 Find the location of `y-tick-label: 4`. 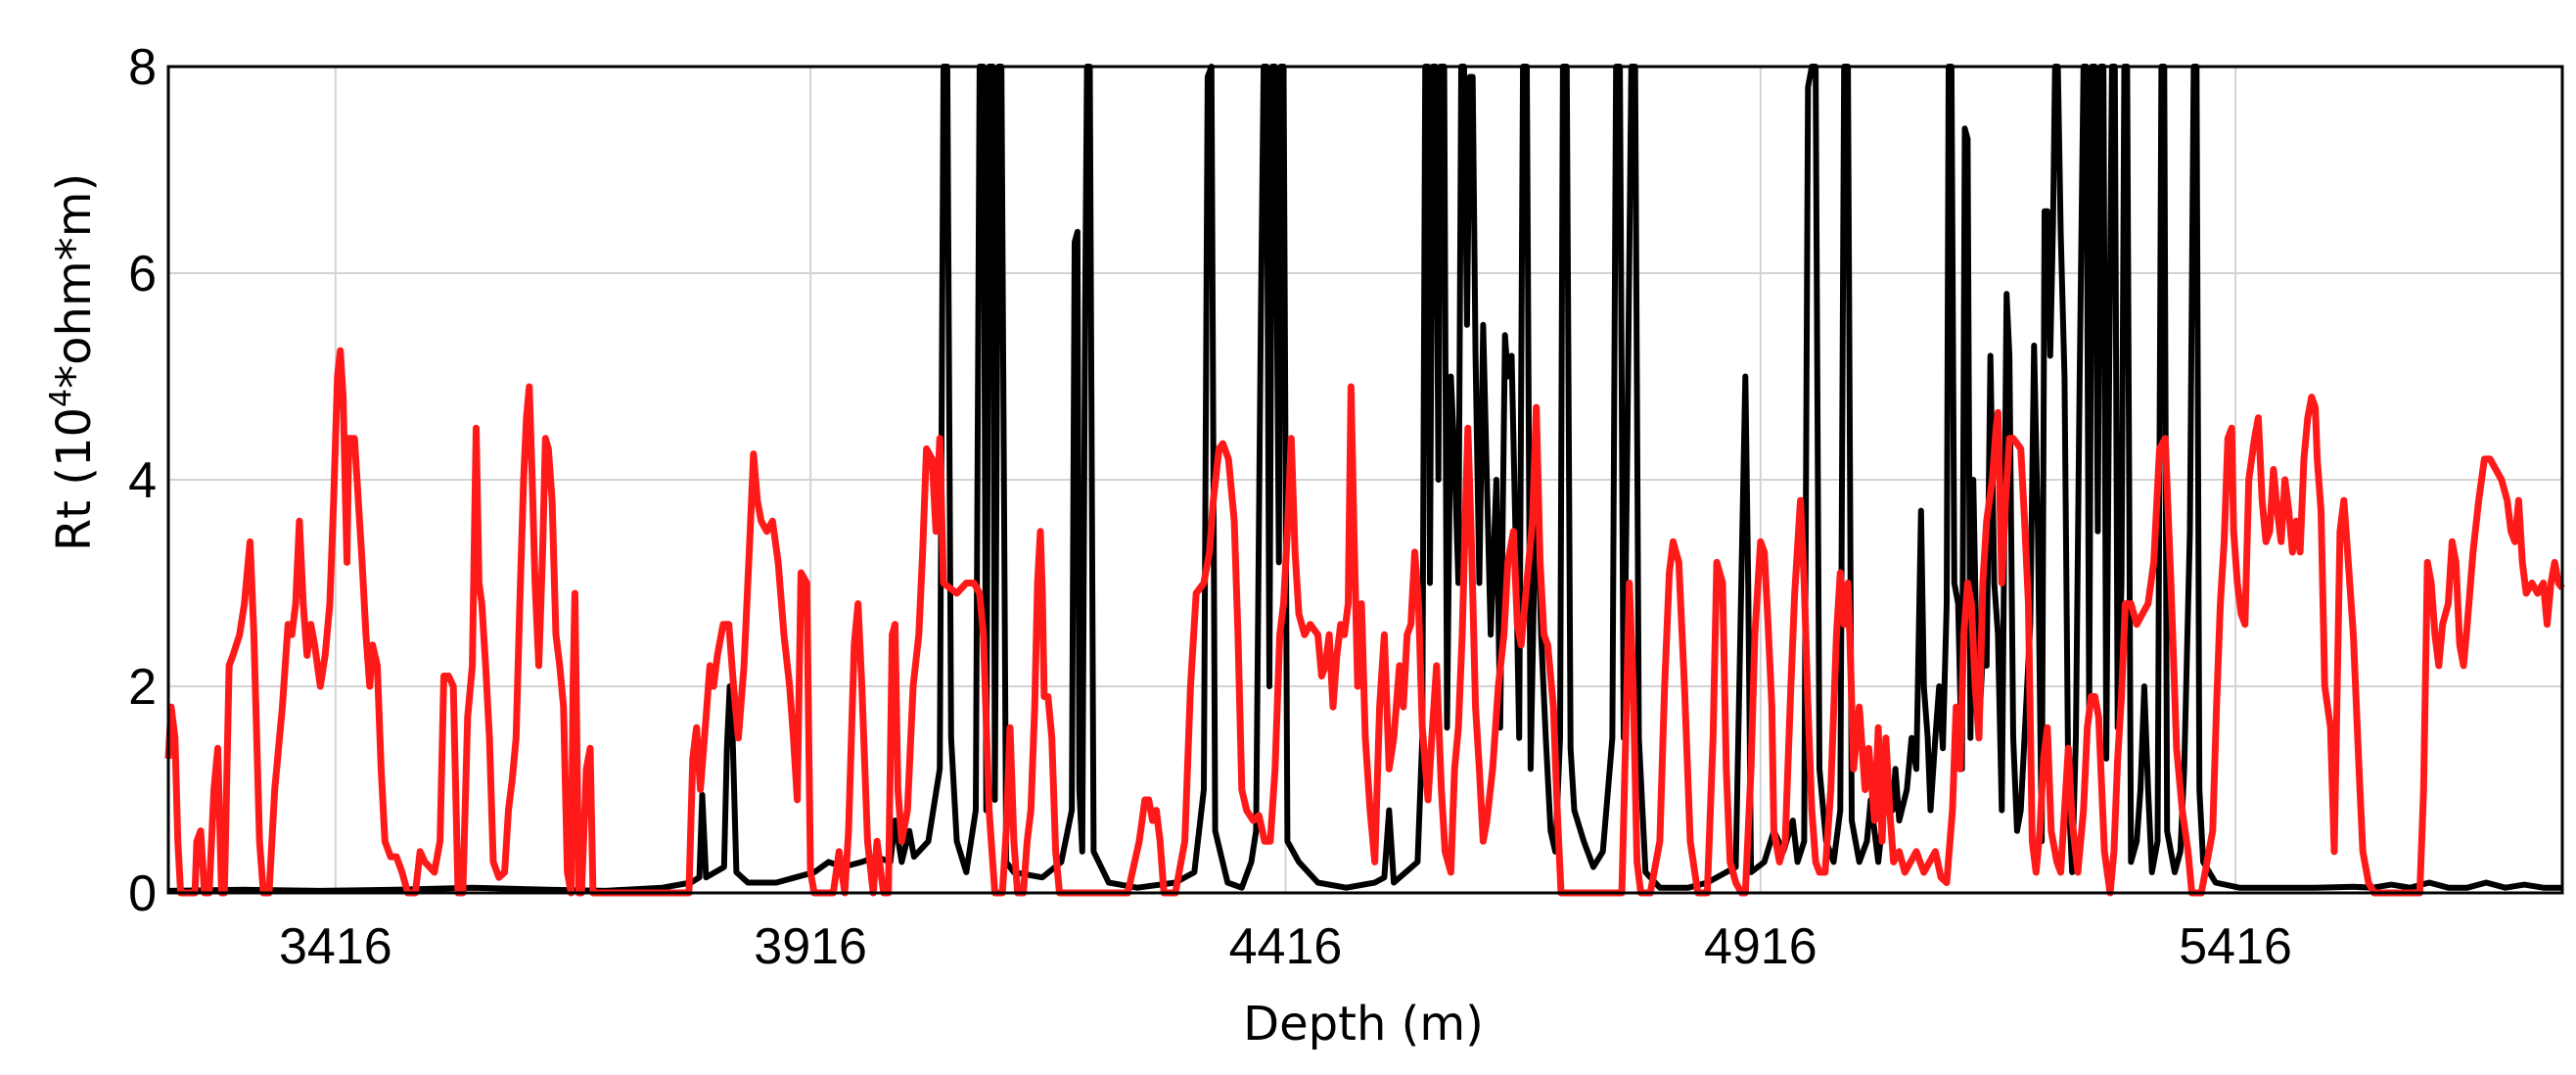

y-tick-label: 4 is located at coordinates (142, 481).